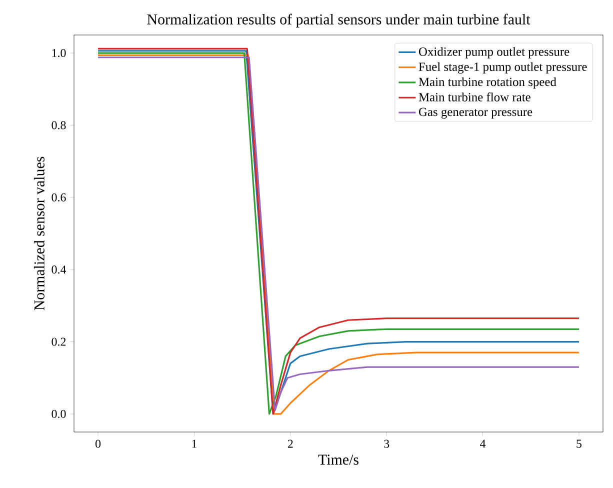 The width and height of the screenshot is (613, 488). What do you see at coordinates (59, 53) in the screenshot?
I see `y-tick-label: 1.0` at bounding box center [59, 53].